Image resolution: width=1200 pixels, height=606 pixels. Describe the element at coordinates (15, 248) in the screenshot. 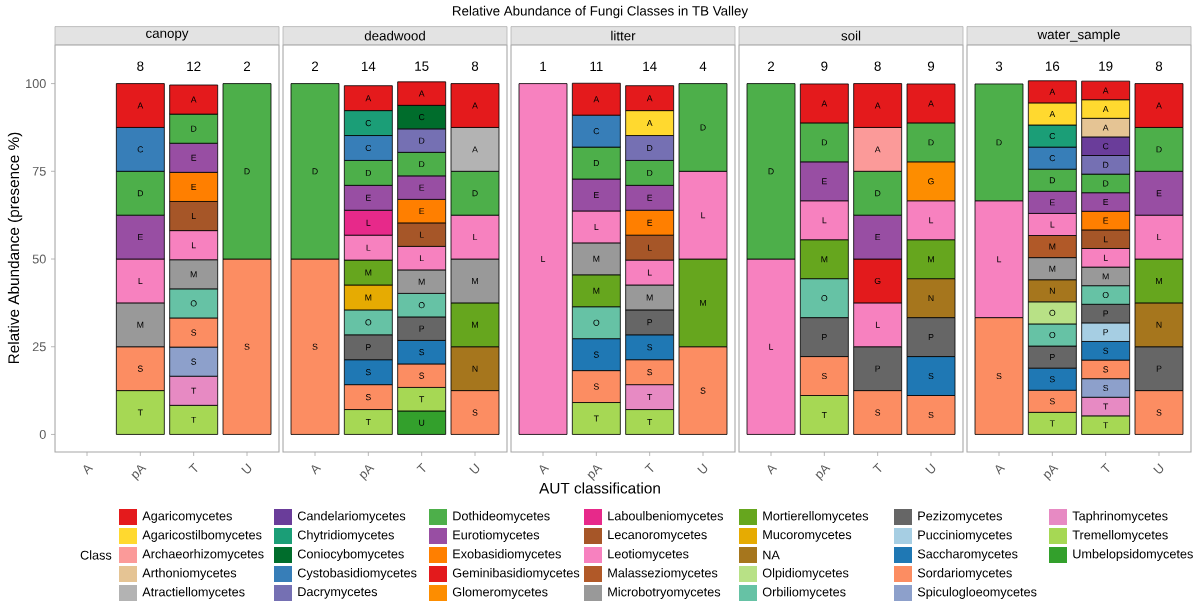

I see `y-axis-title: Relative Abundance (presence %)` at that location.